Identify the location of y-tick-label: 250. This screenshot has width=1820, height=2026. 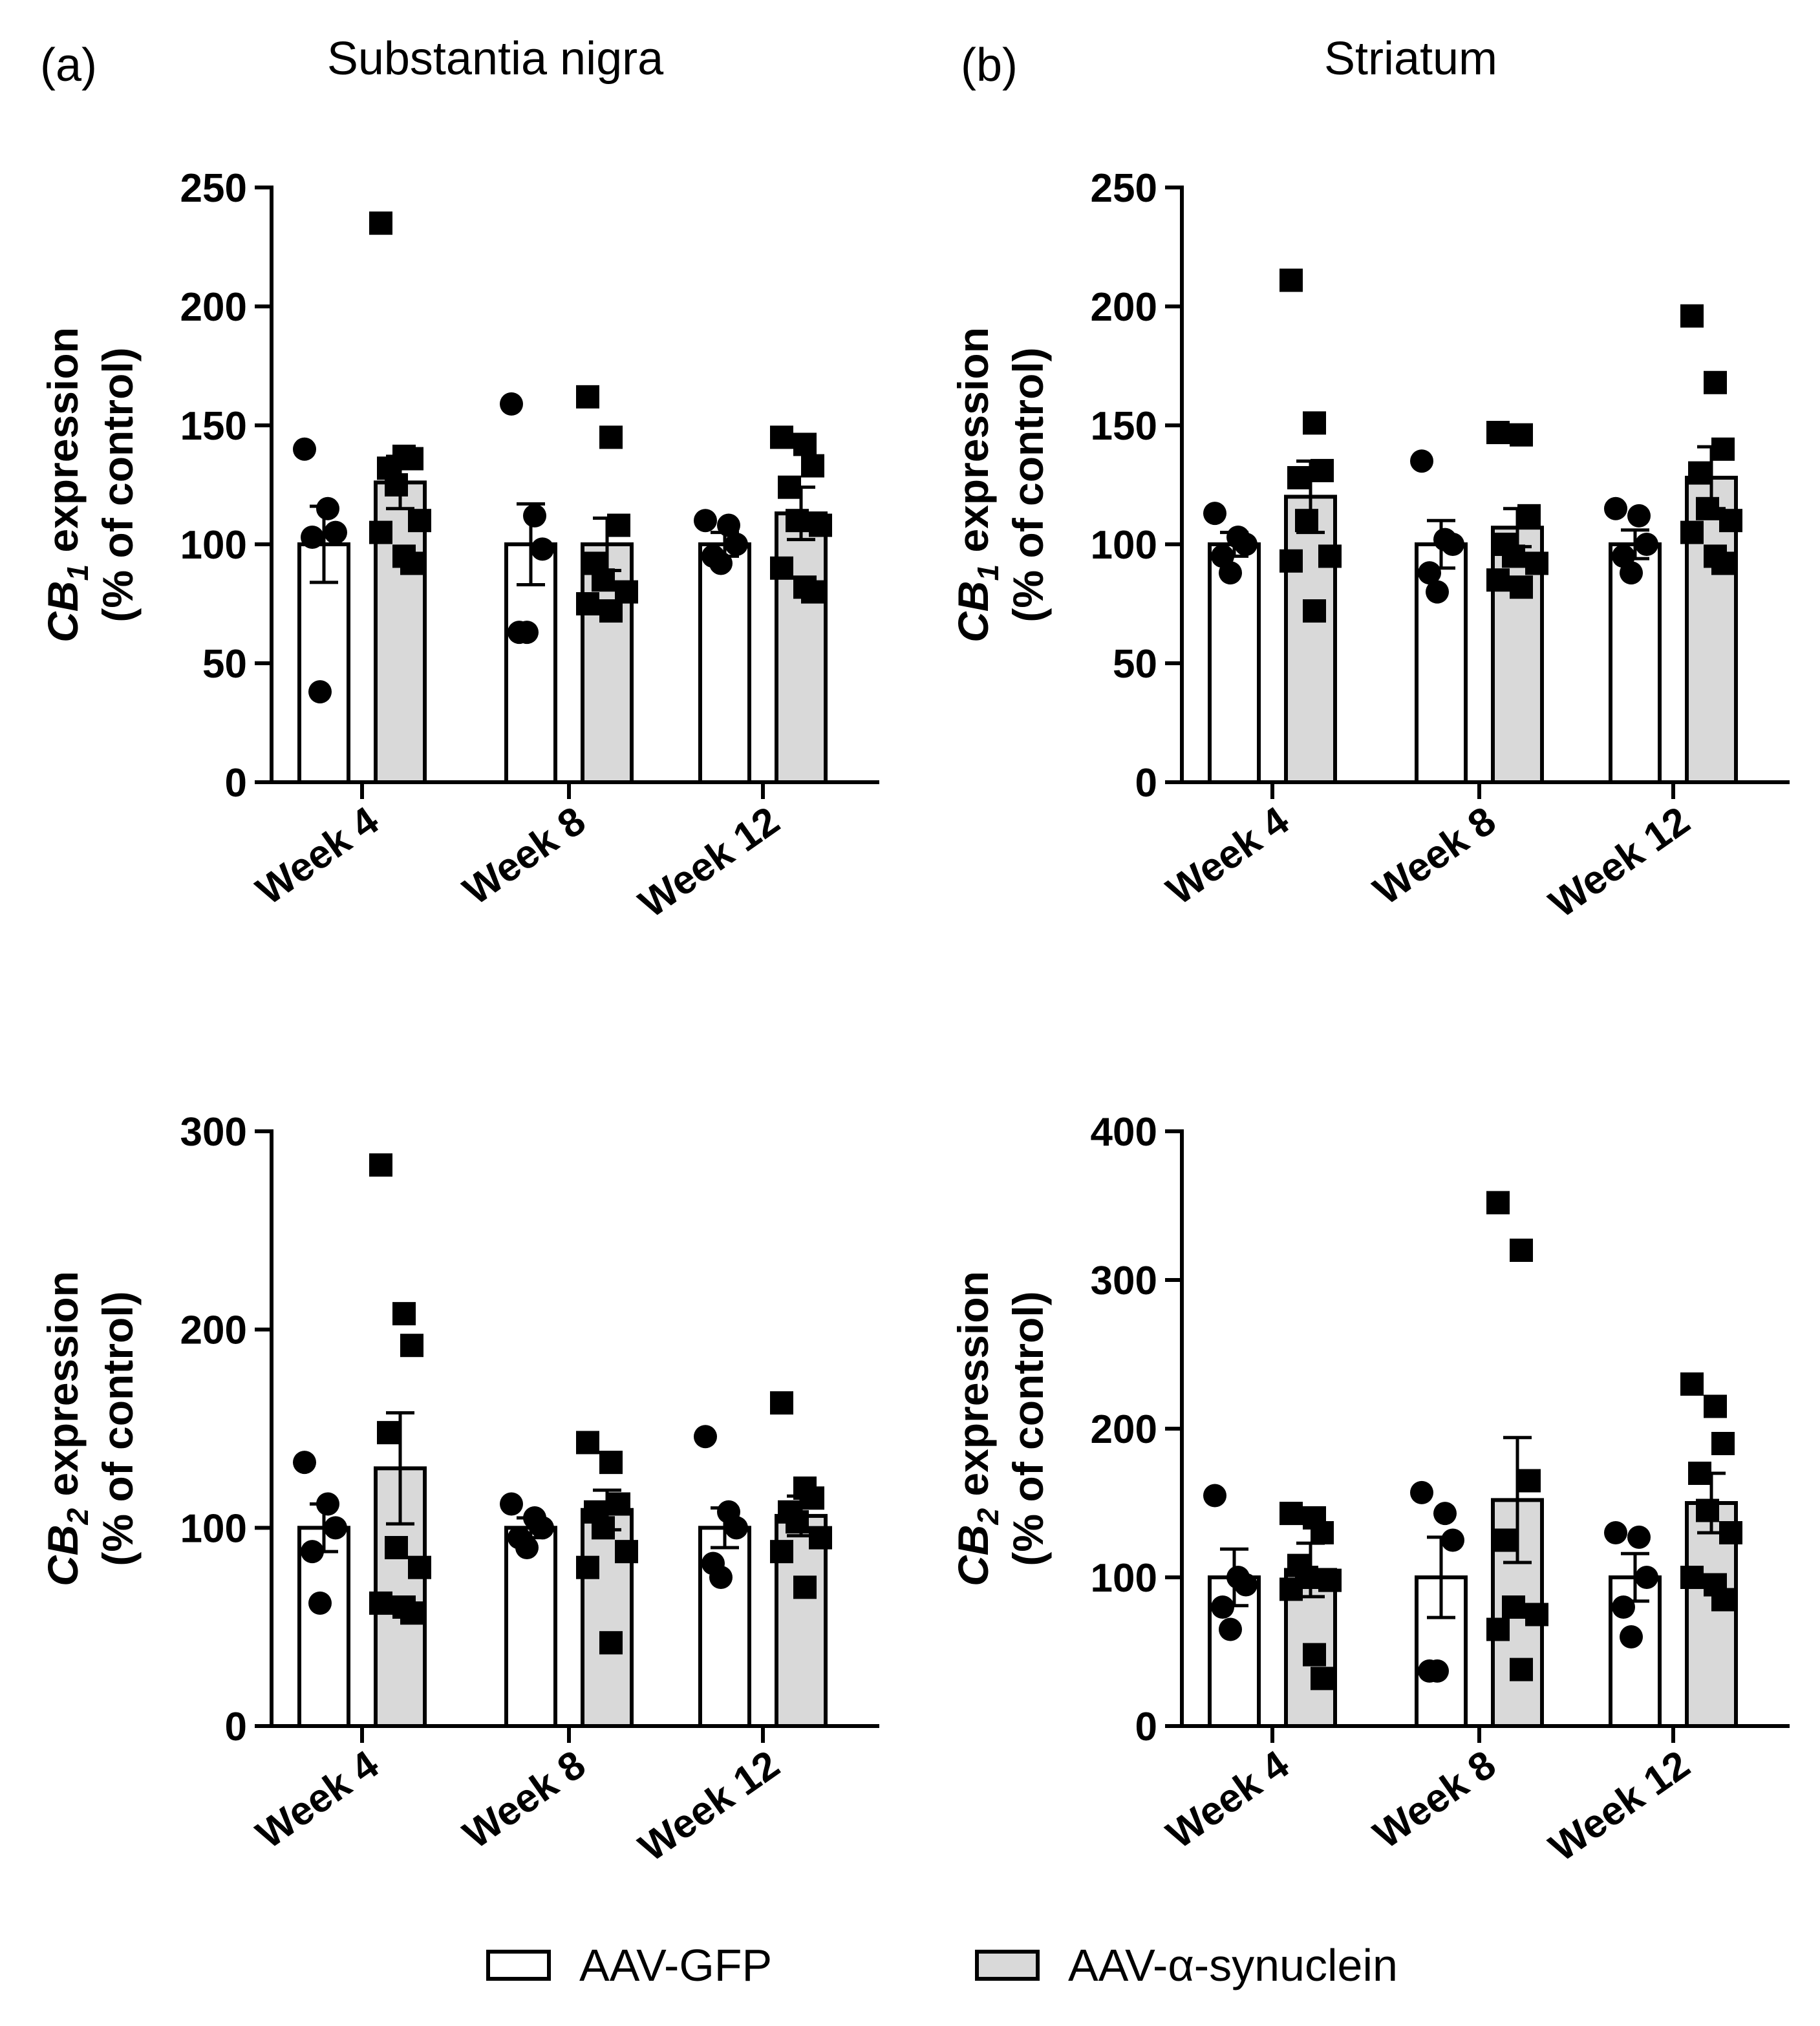
(1124, 188).